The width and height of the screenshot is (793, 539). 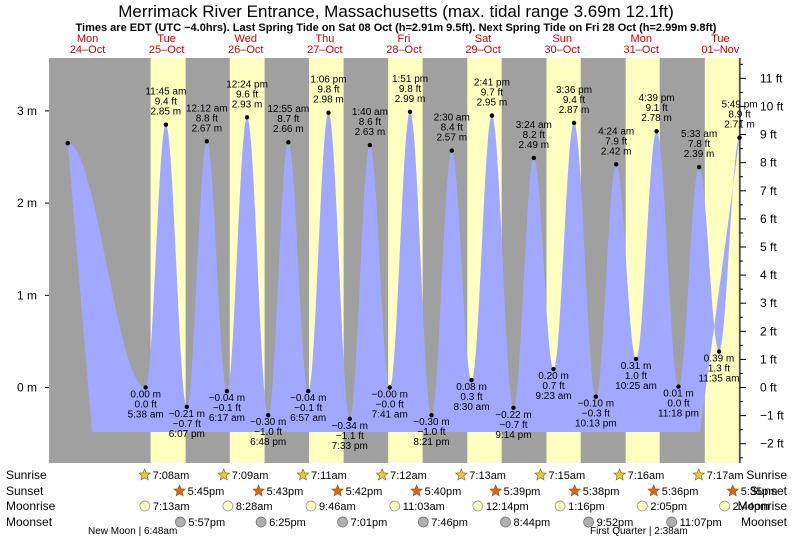 I want to click on tide-label-line: −0.30 m, so click(x=268, y=422).